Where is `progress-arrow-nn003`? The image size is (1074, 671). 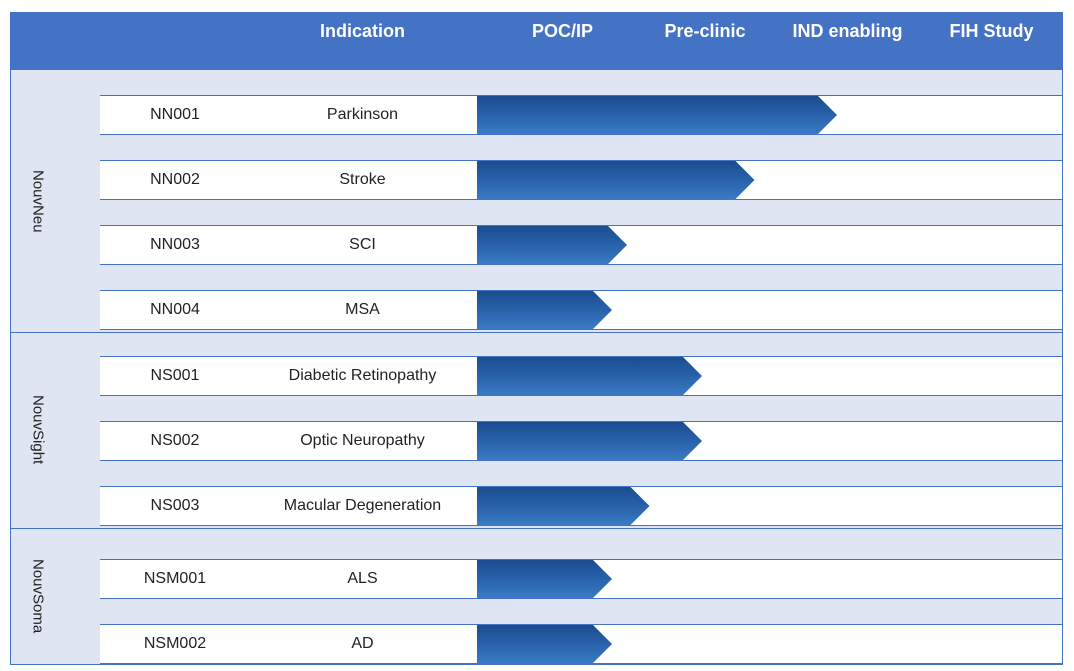 progress-arrow-nn003 is located at coordinates (552, 245).